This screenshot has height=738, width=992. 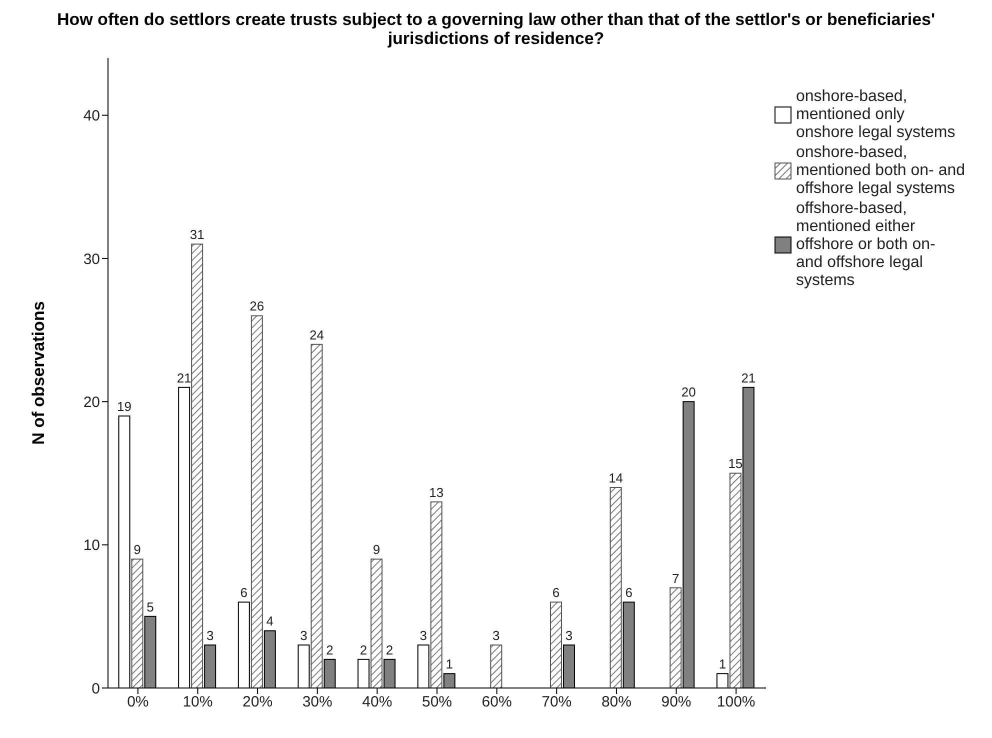 I want to click on legend-label: offshore-based, mentioned either offshore or both on- and offshore legal systems, so click(x=866, y=245).